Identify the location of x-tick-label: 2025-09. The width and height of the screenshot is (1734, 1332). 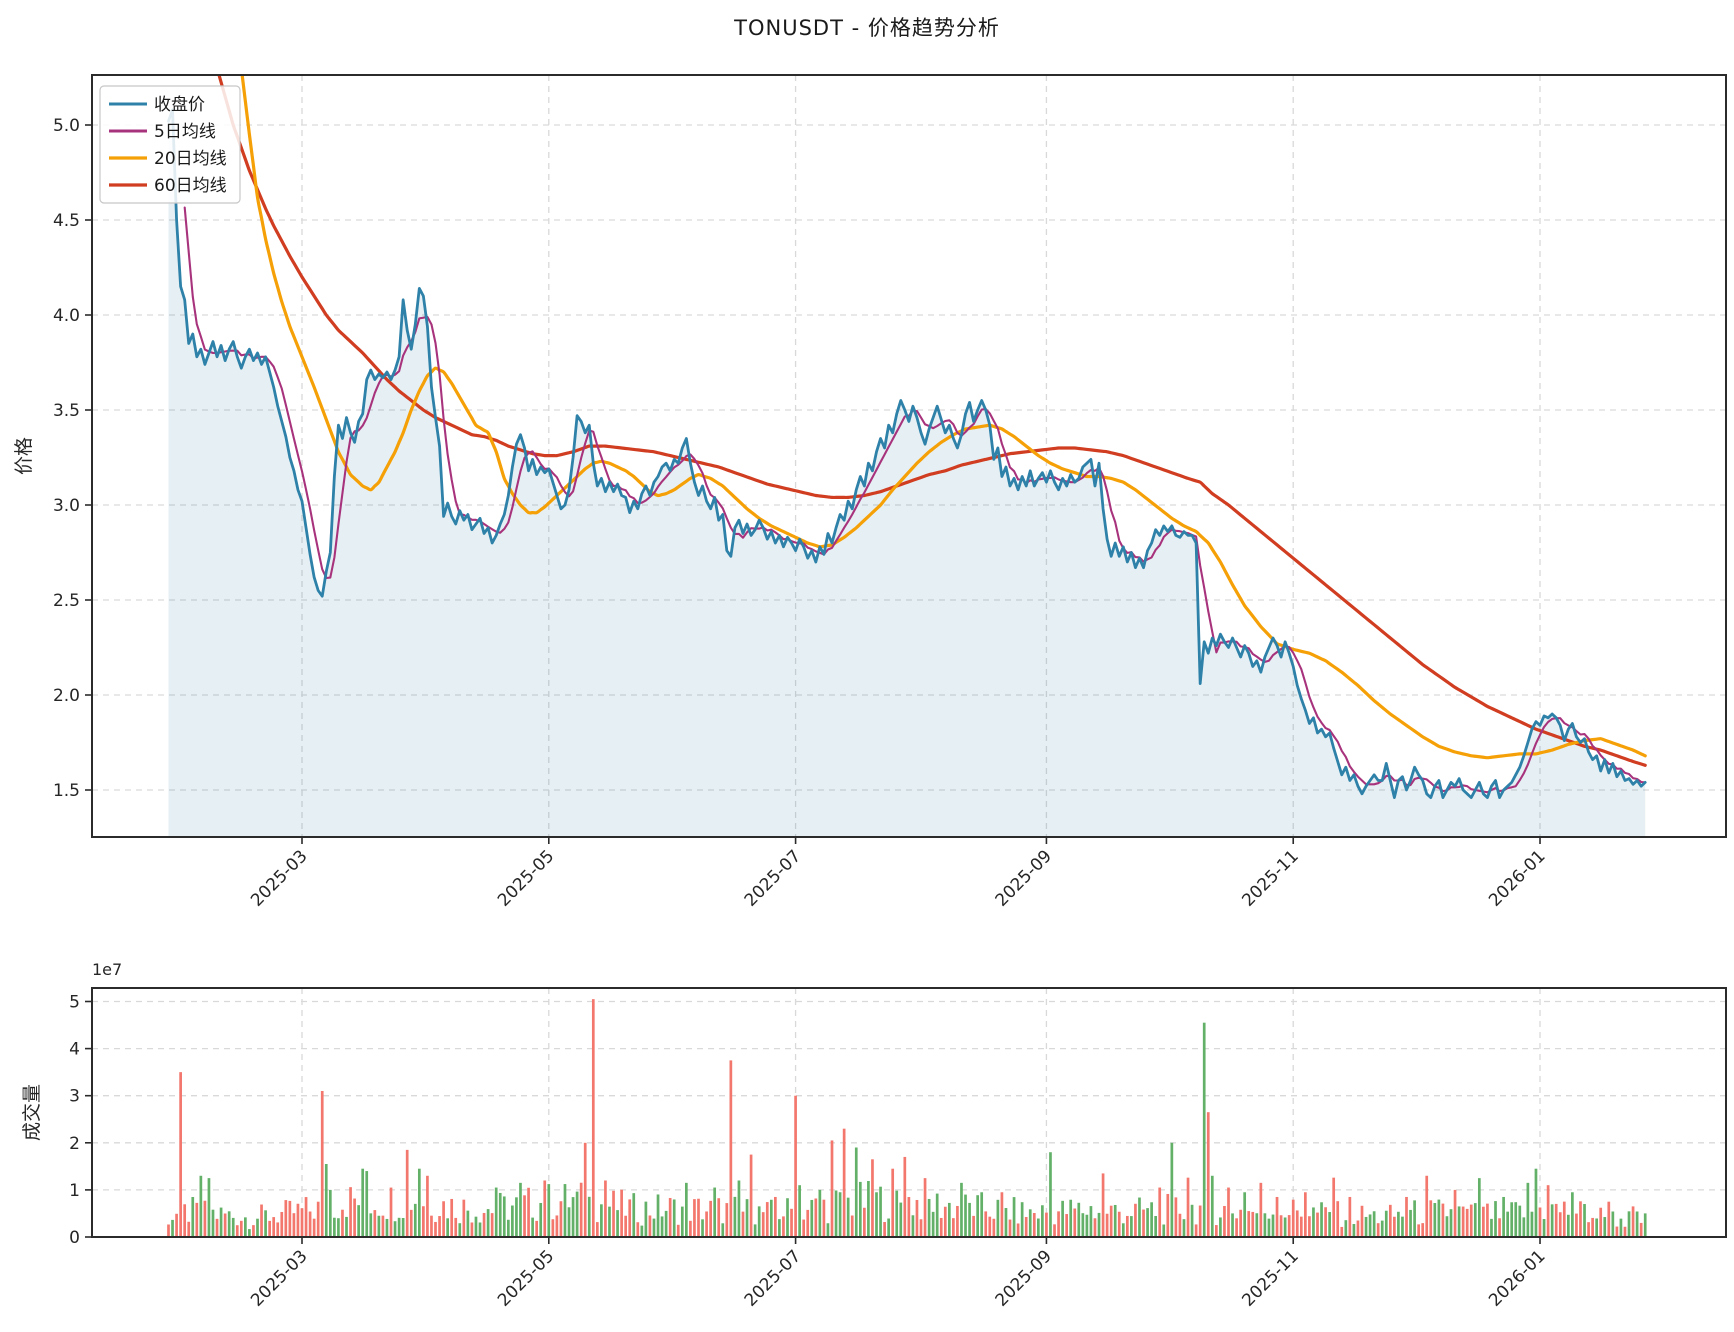
(1024, 878).